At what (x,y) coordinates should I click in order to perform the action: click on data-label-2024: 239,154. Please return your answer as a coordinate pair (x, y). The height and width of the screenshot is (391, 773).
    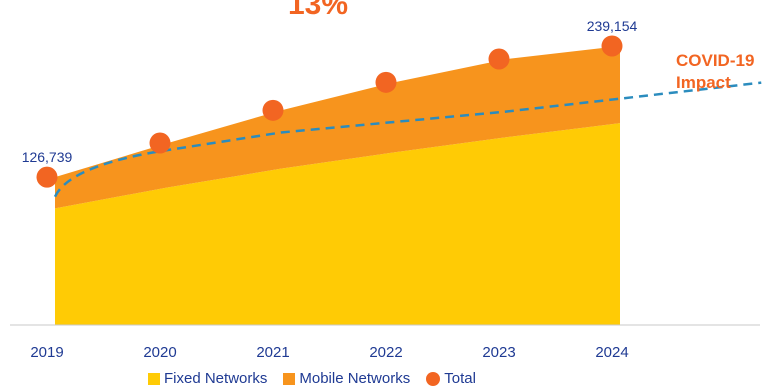
    Looking at the image, I should click on (612, 26).